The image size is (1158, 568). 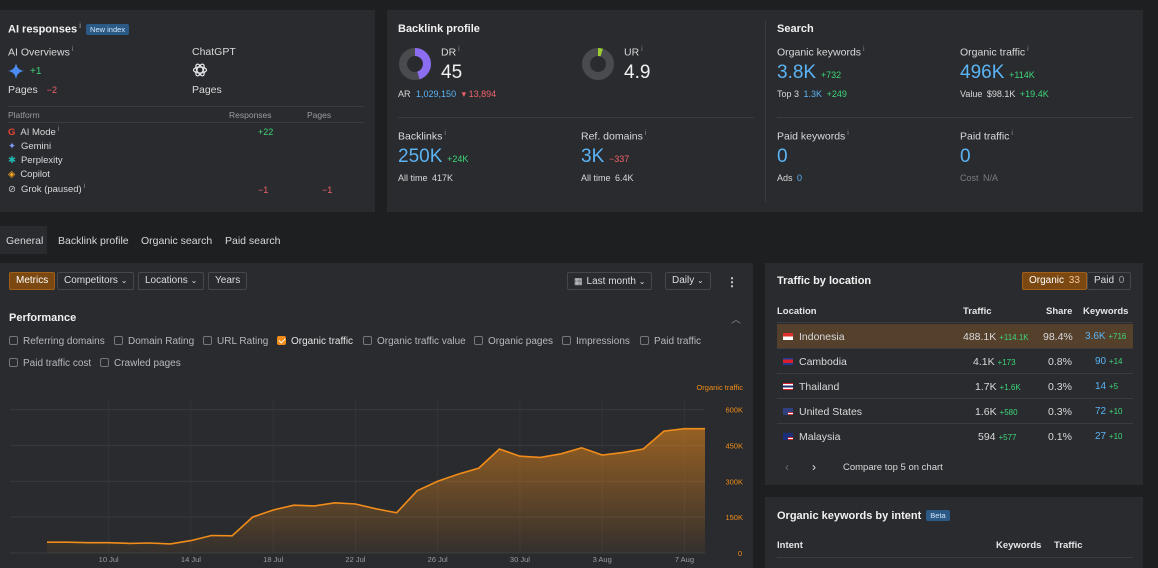 I want to click on x-tick-label: 22 Jul, so click(x=355, y=559).